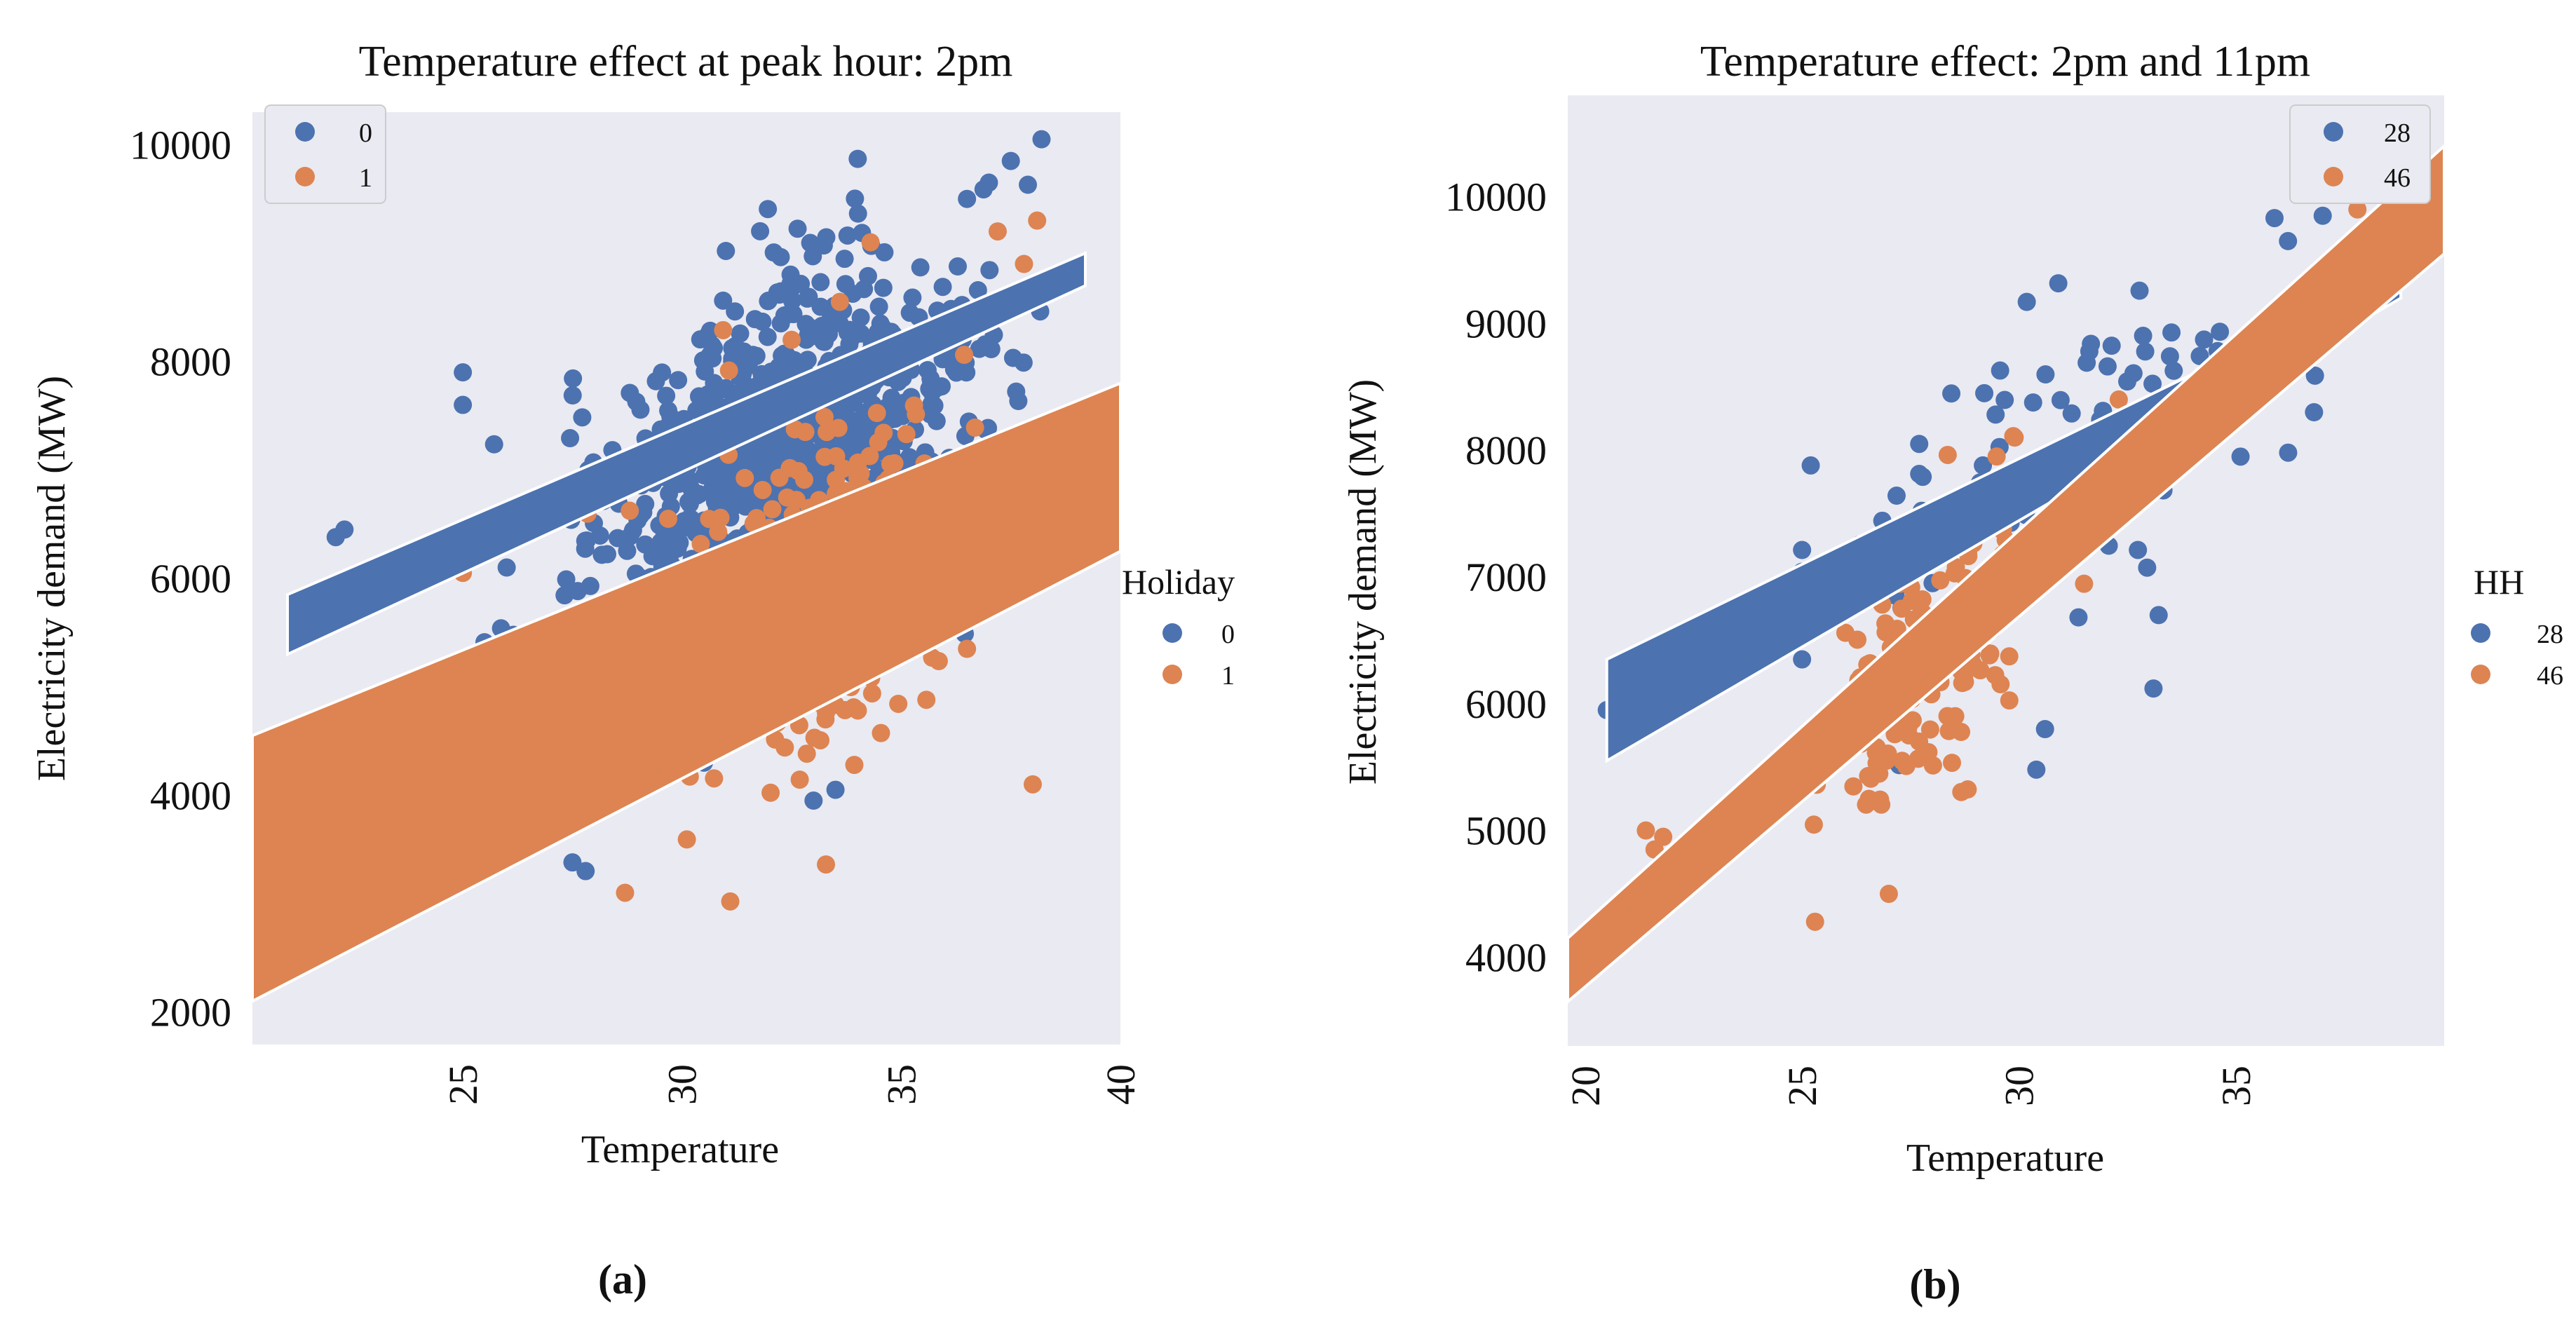 The width and height of the screenshot is (2576, 1339). What do you see at coordinates (1178, 581) in the screenshot?
I see `legend-title-holiday: Holiday` at bounding box center [1178, 581].